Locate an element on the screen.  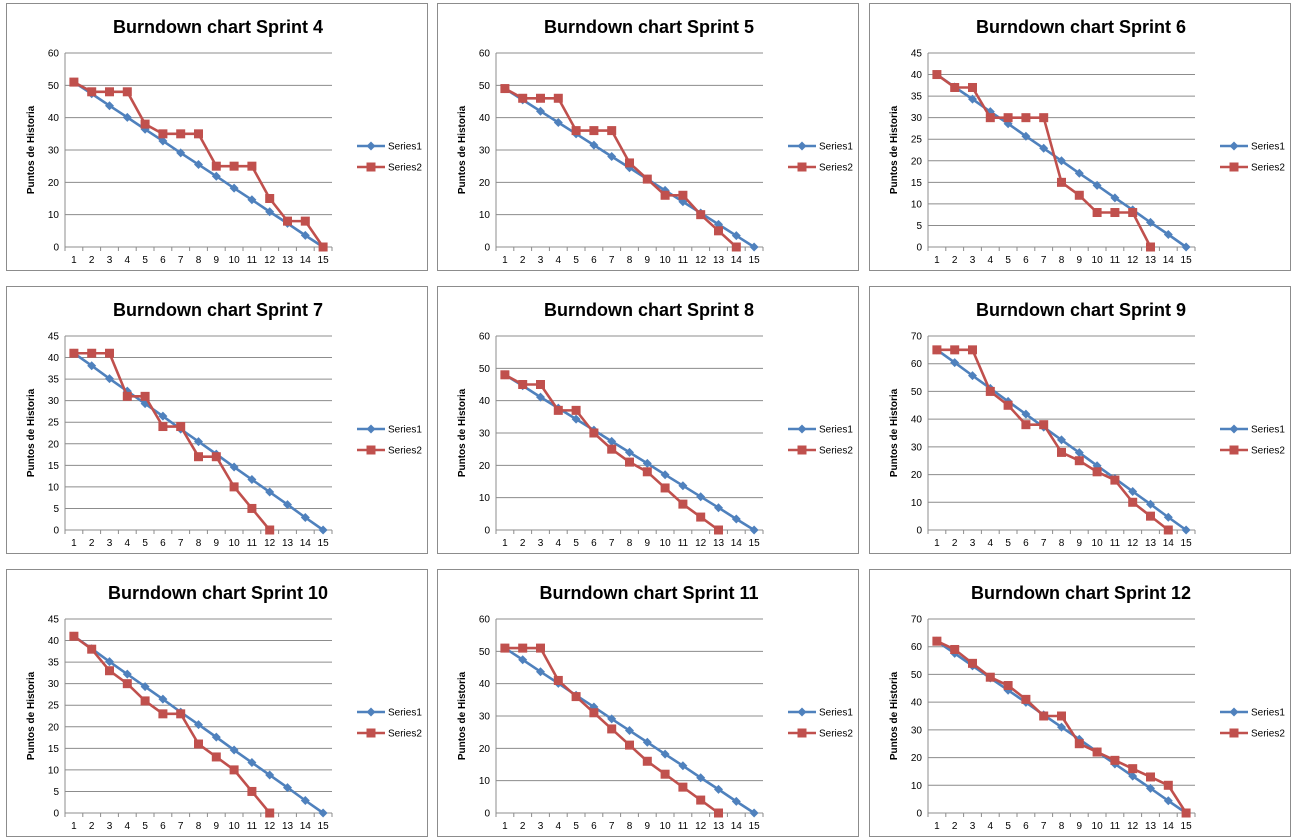
y-tick-label: 25 is located at coordinates (54, 706).